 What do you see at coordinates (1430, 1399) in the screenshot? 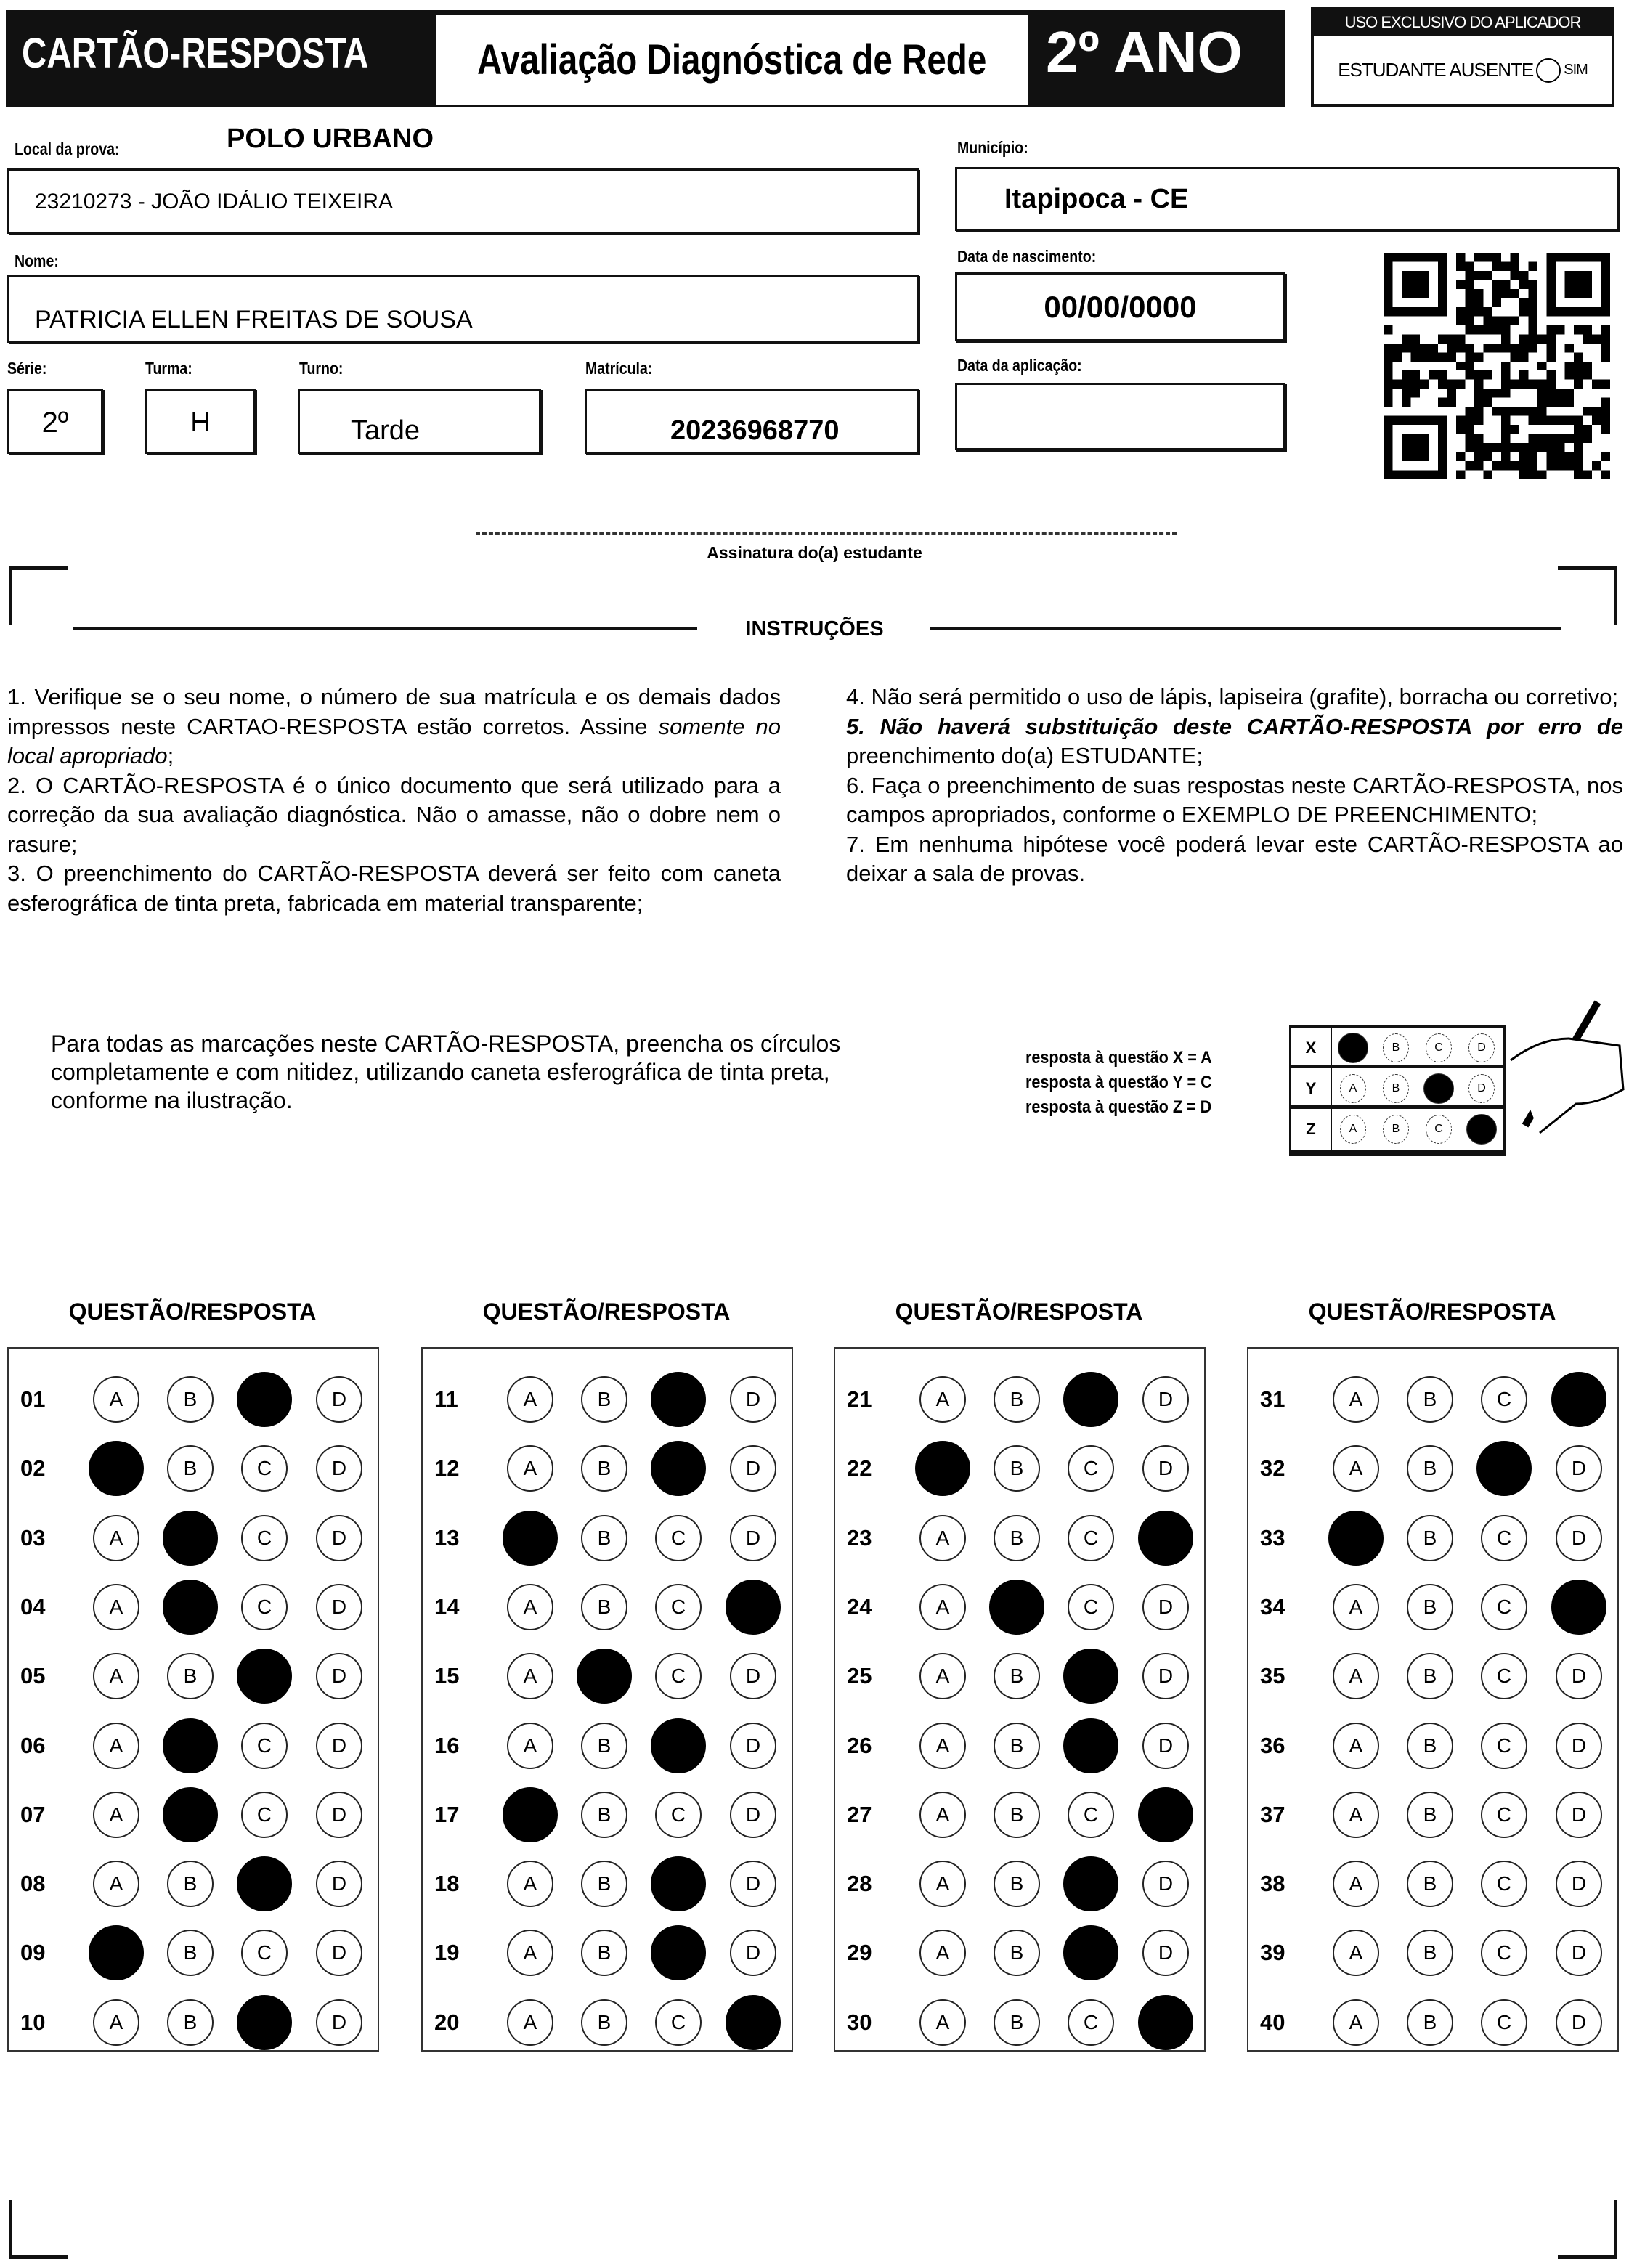
I see `answer-bubble-31-b: B` at bounding box center [1430, 1399].